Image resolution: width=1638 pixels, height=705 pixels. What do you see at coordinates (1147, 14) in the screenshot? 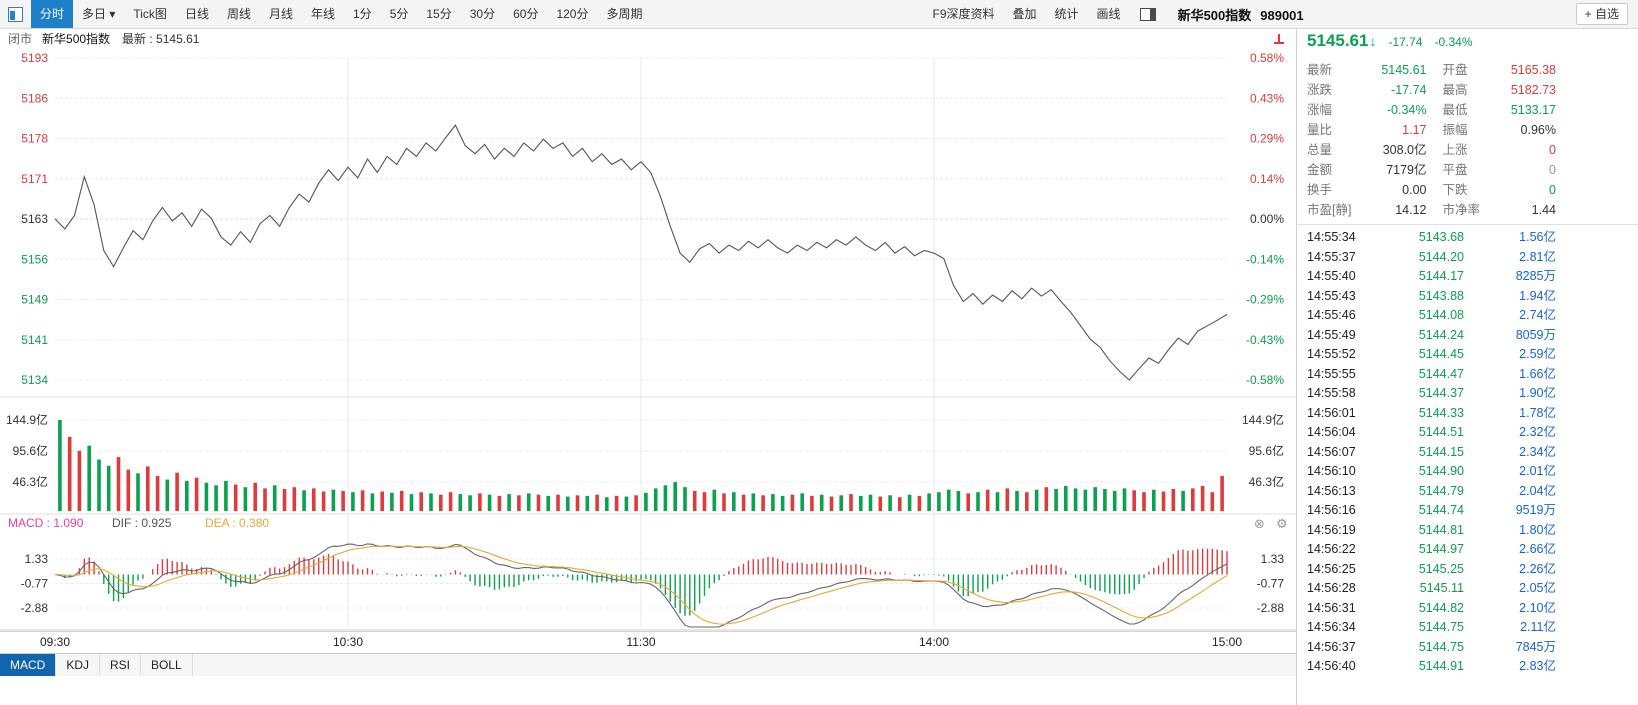
I see `panel-toggle-icon` at bounding box center [1147, 14].